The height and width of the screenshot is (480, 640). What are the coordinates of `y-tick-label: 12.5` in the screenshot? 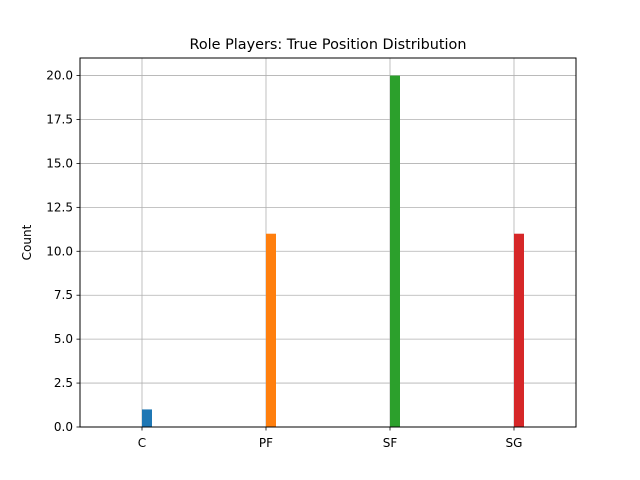 It's located at (59, 207).